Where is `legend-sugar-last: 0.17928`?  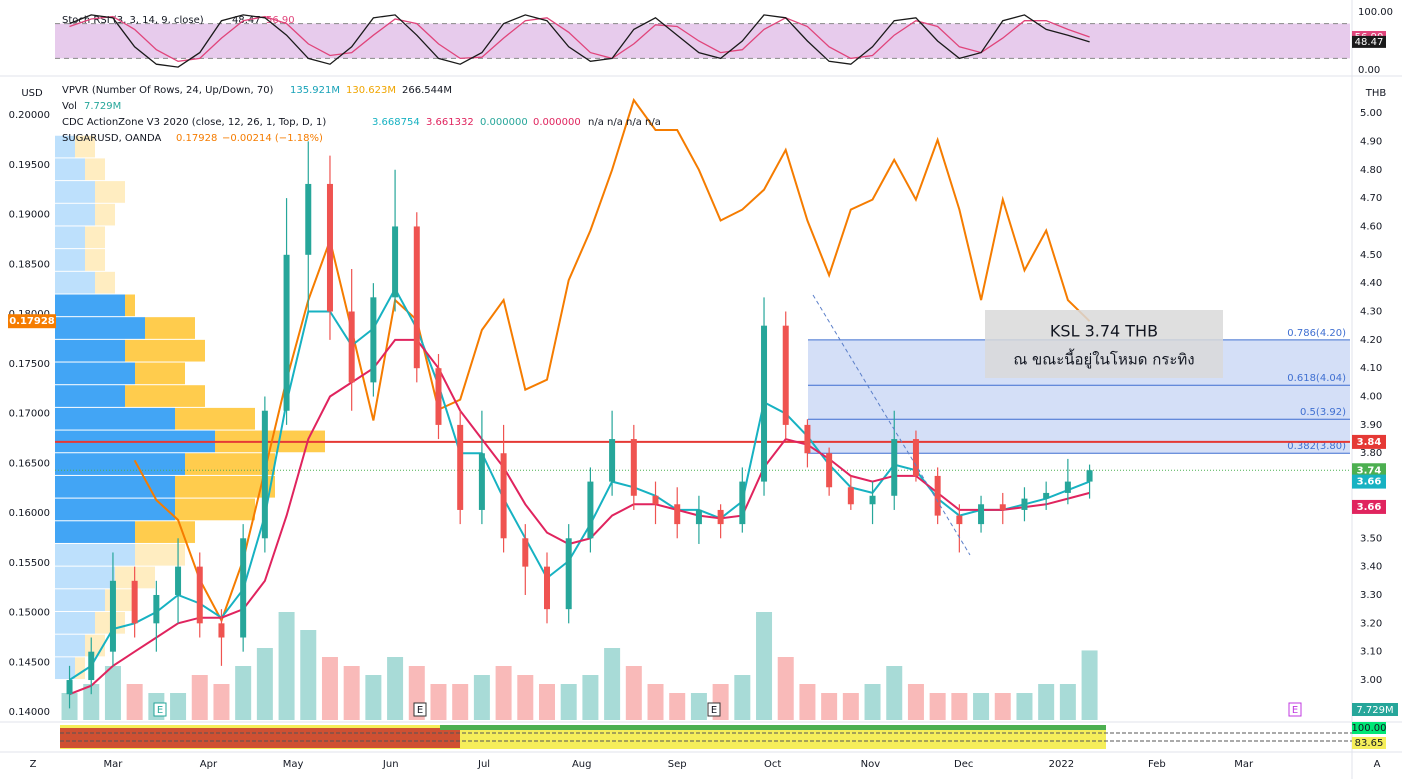
legend-sugar-last: 0.17928 is located at coordinates (196, 138).